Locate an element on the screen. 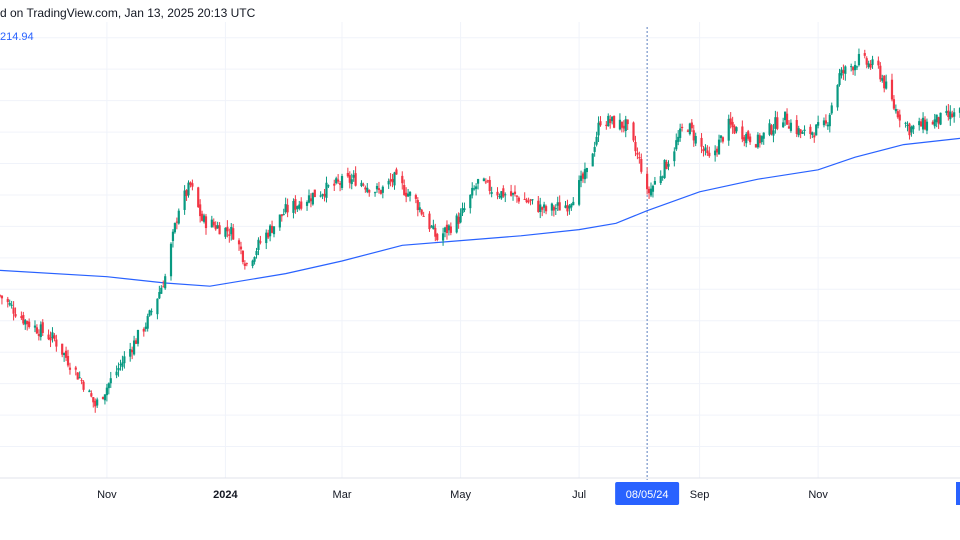 The width and height of the screenshot is (960, 540). crosshair-date-badge: 08/05/24 is located at coordinates (647, 493).